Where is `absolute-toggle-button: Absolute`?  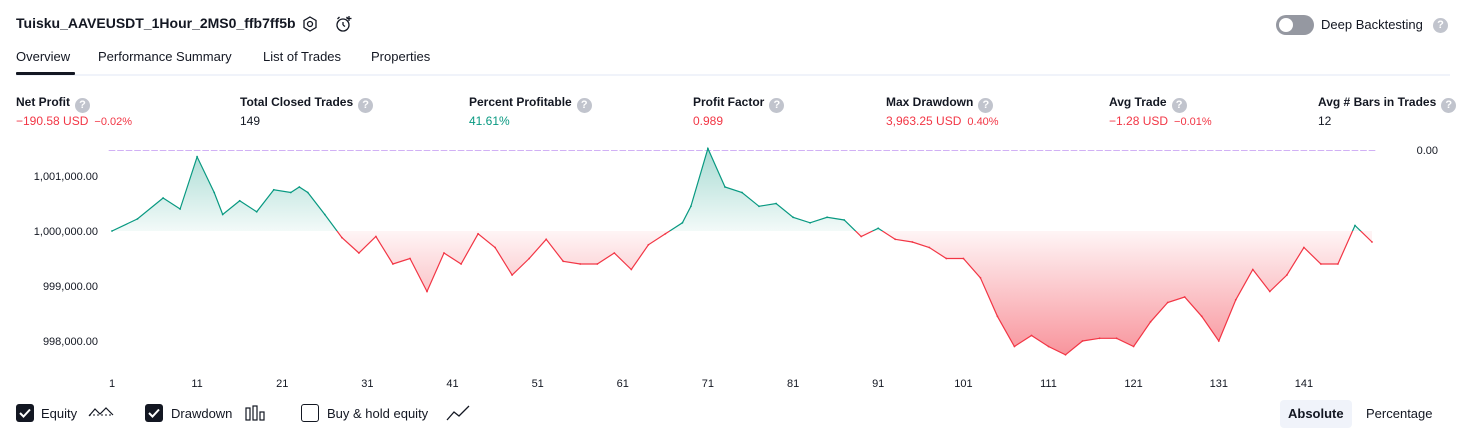
absolute-toggle-button: Absolute is located at coordinates (1316, 414).